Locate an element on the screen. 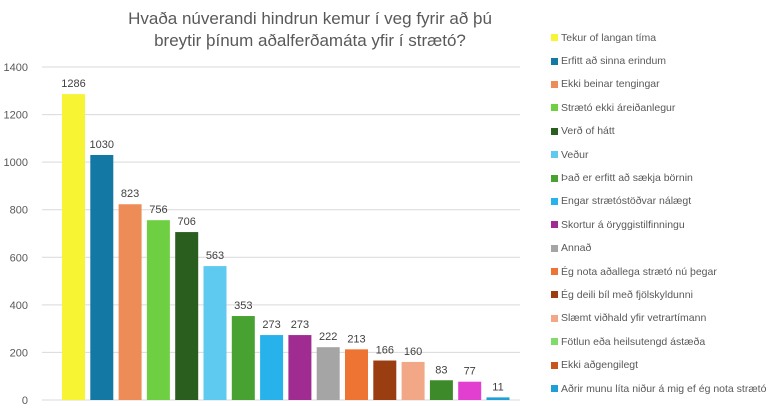 Image resolution: width=768 pixels, height=407 pixels. data-label: 1286 is located at coordinates (73, 84).